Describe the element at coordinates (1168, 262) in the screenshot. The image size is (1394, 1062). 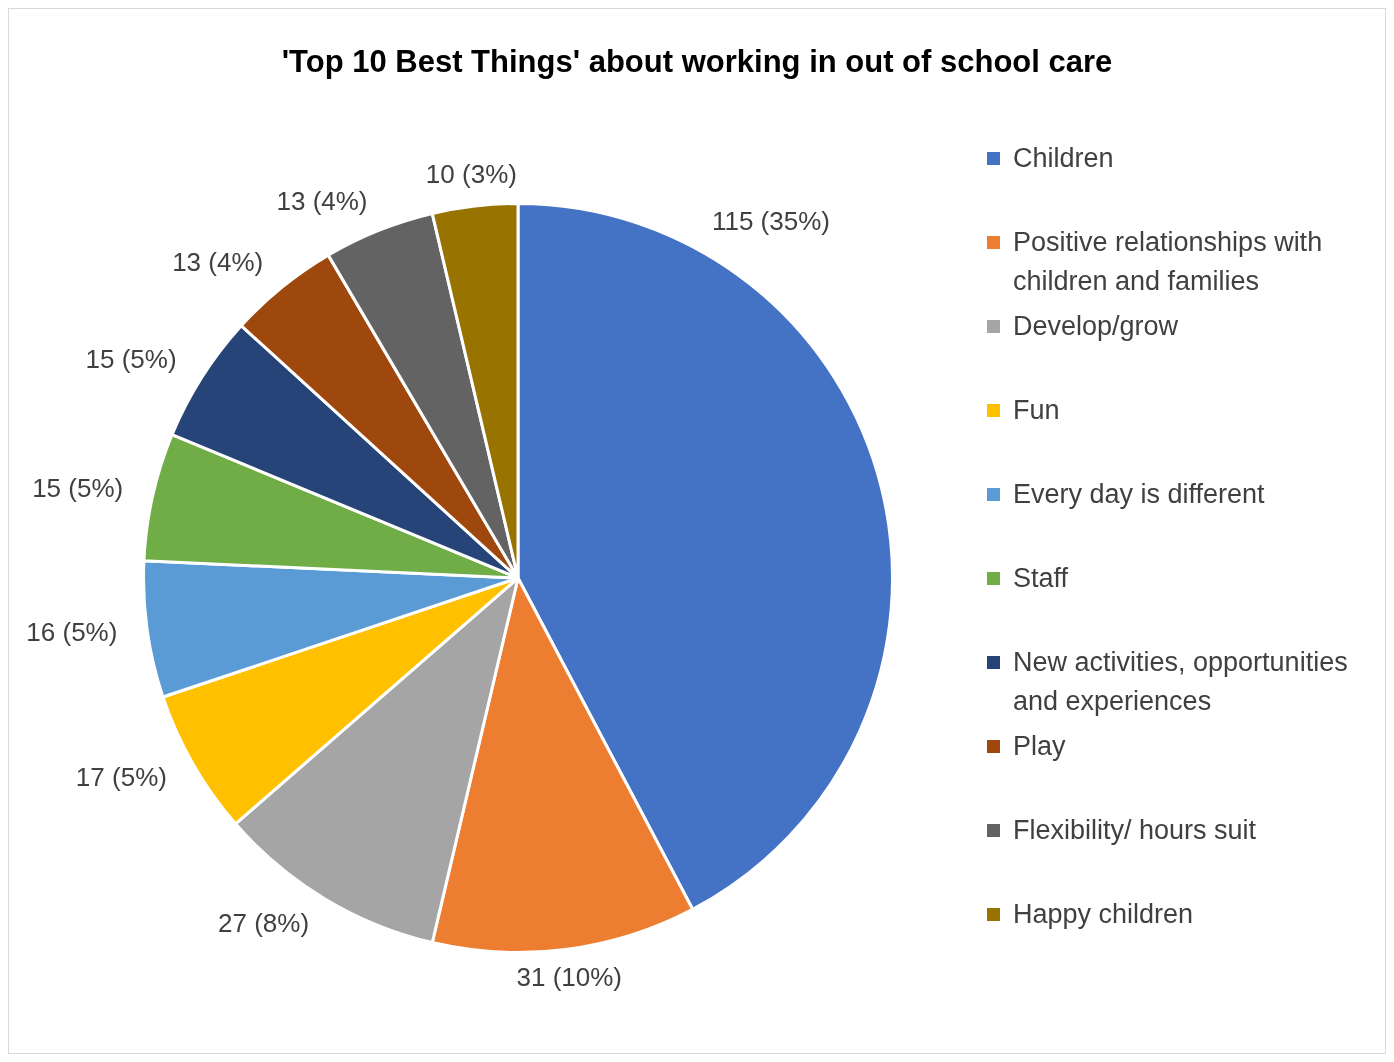
I see `legend-label: Positive relationships with children and families` at that location.